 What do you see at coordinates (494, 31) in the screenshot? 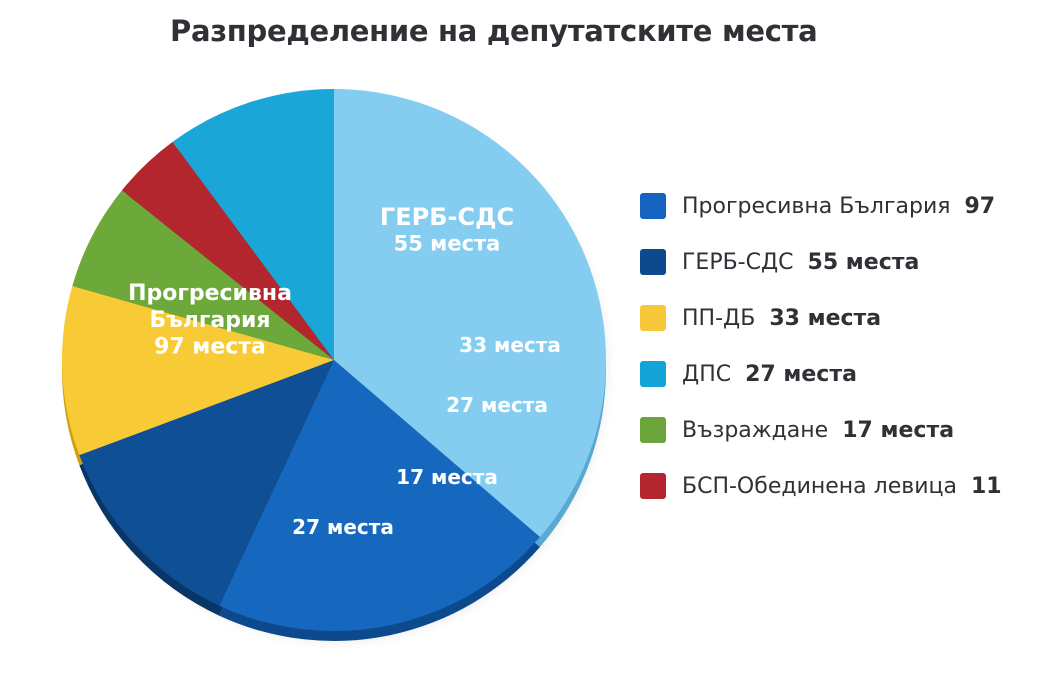
I see `chart-title: Разпределение на депутатските места` at bounding box center [494, 31].